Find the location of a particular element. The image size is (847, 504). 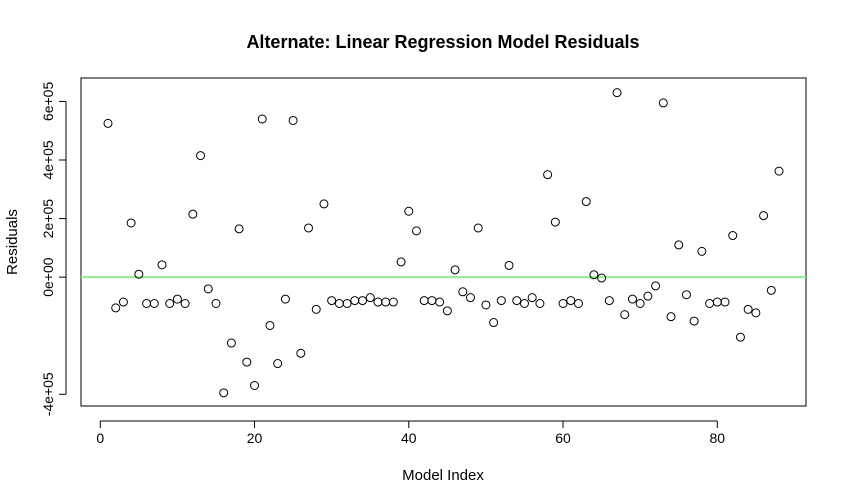

y-tick-label: 0e+00 is located at coordinates (48, 277).